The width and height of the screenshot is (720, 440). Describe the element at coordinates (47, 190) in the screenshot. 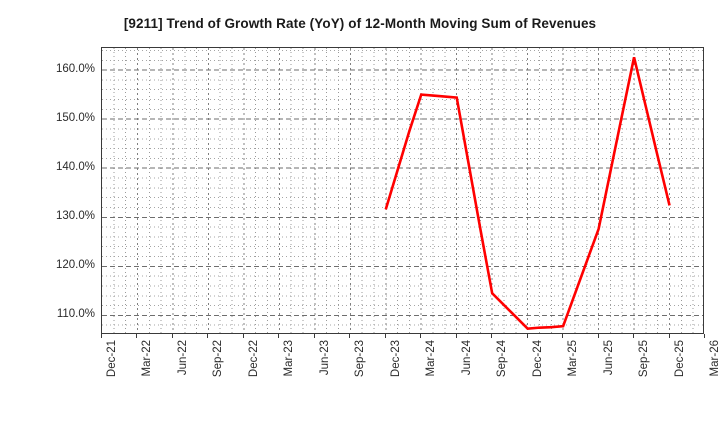

I see `y-axis: 110.0% 120.0% 130.0% 140.0% 150.0% 160.0%` at that location.